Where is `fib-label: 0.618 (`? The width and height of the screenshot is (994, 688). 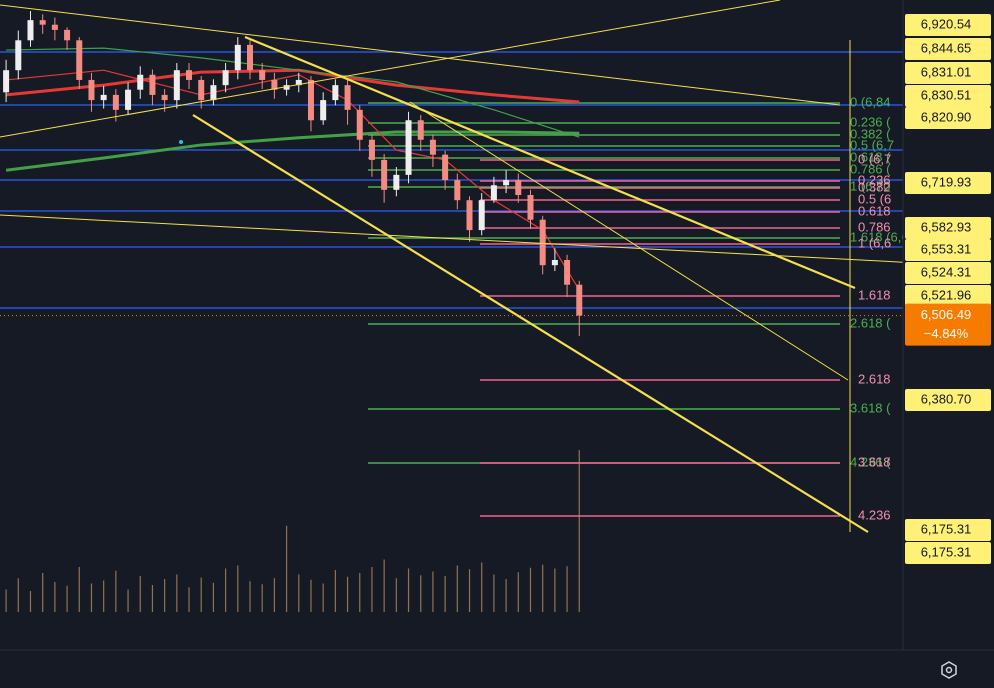 fib-label: 0.618 ( is located at coordinates (870, 156).